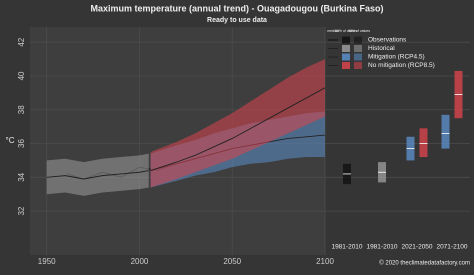  I want to click on period-label: 2021-2050, so click(416, 247).